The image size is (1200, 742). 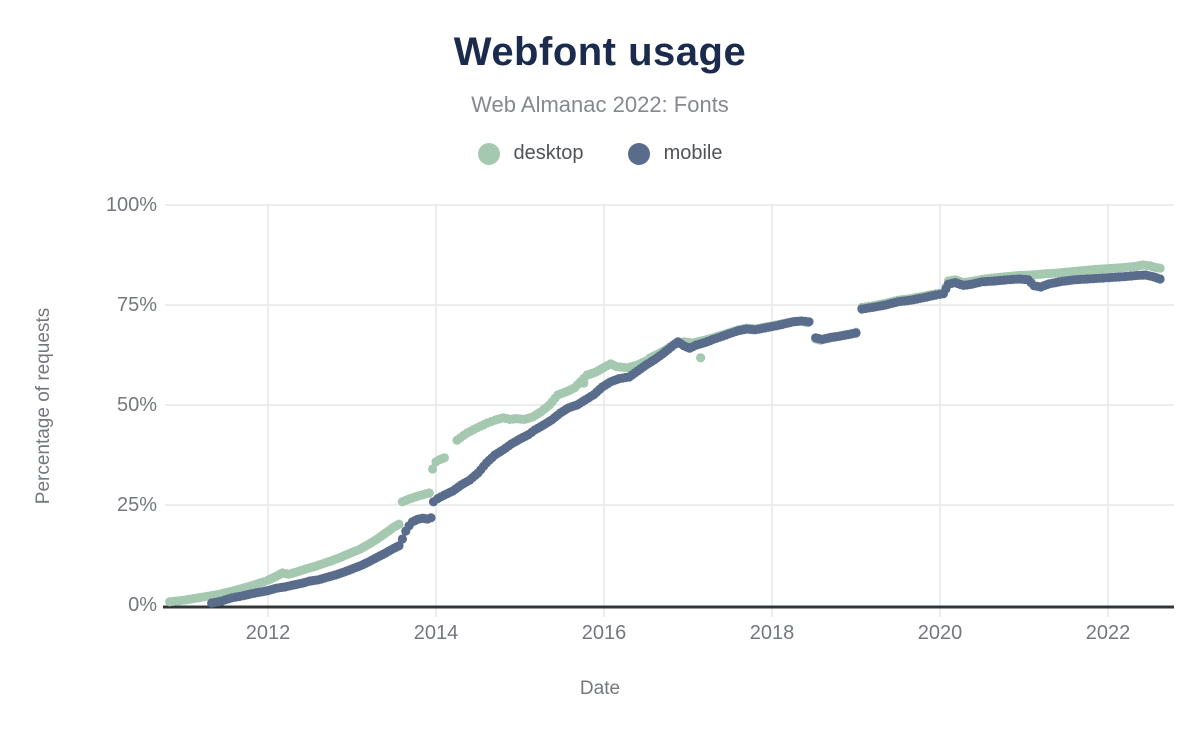 I want to click on x-tick-label: 2012, so click(x=268, y=633).